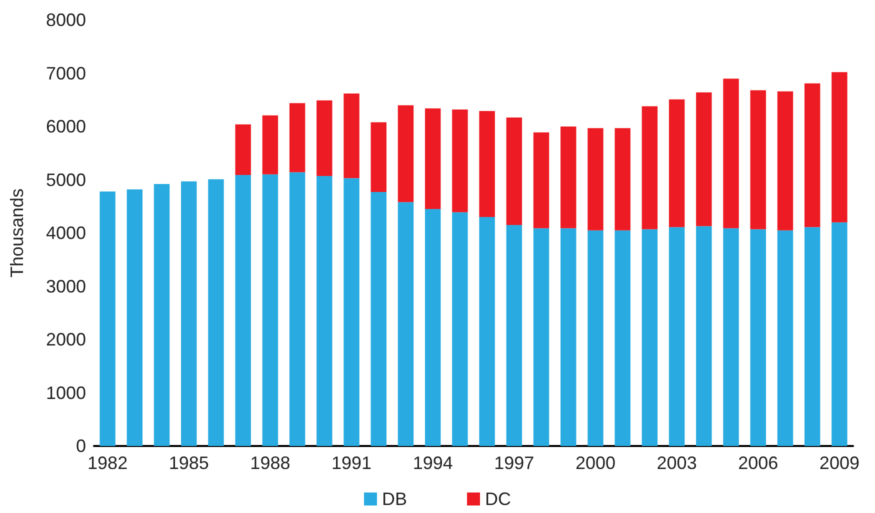 Image resolution: width=875 pixels, height=513 pixels. What do you see at coordinates (514, 463) in the screenshot?
I see `x-tick-label: 1997` at bounding box center [514, 463].